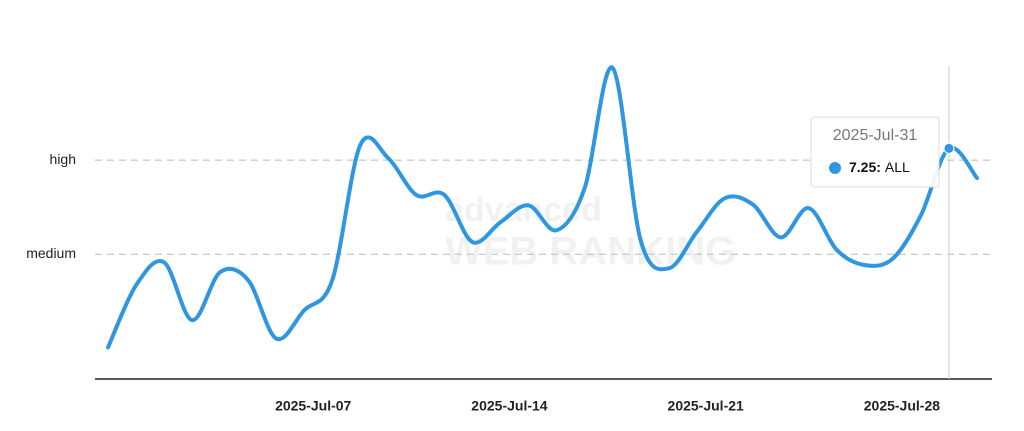 The image size is (1024, 431). I want to click on x-tick-label: 2025-Jul-14, so click(509, 406).